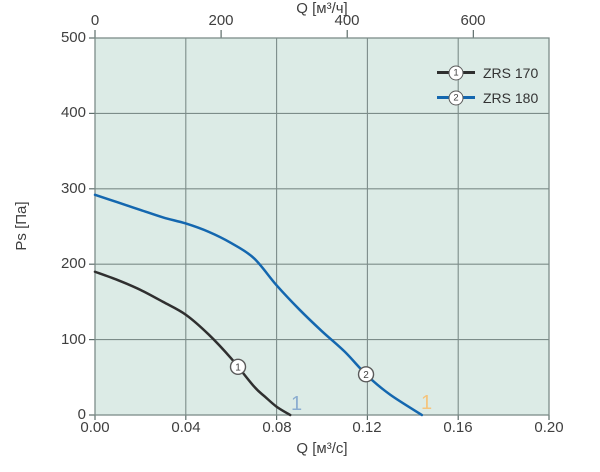 Image resolution: width=600 pixels, height=472 pixels. I want to click on y-tick-label: 100, so click(73, 339).